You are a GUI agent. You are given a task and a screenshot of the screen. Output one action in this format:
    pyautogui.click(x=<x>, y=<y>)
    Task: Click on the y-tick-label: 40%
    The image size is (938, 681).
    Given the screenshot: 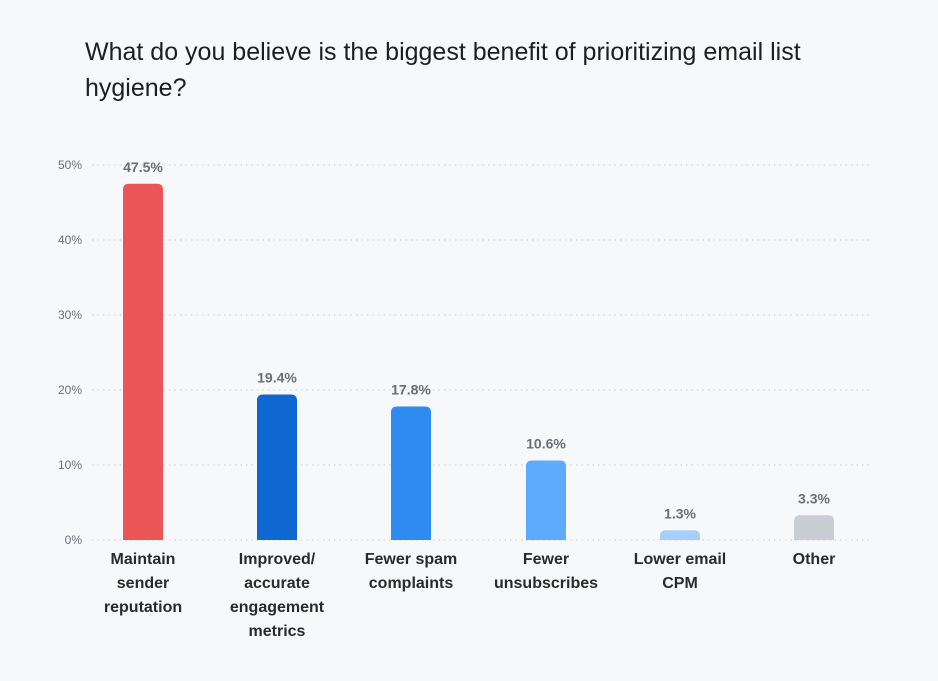 What is the action you would take?
    pyautogui.click(x=70, y=240)
    